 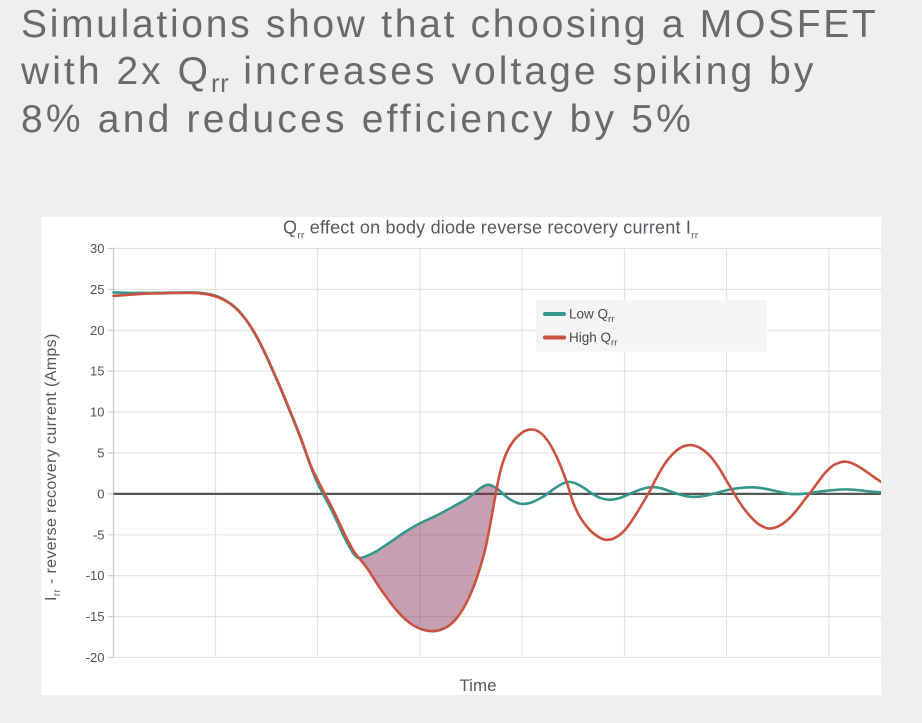 What do you see at coordinates (95, 616) in the screenshot?
I see `svg-text: -15` at bounding box center [95, 616].